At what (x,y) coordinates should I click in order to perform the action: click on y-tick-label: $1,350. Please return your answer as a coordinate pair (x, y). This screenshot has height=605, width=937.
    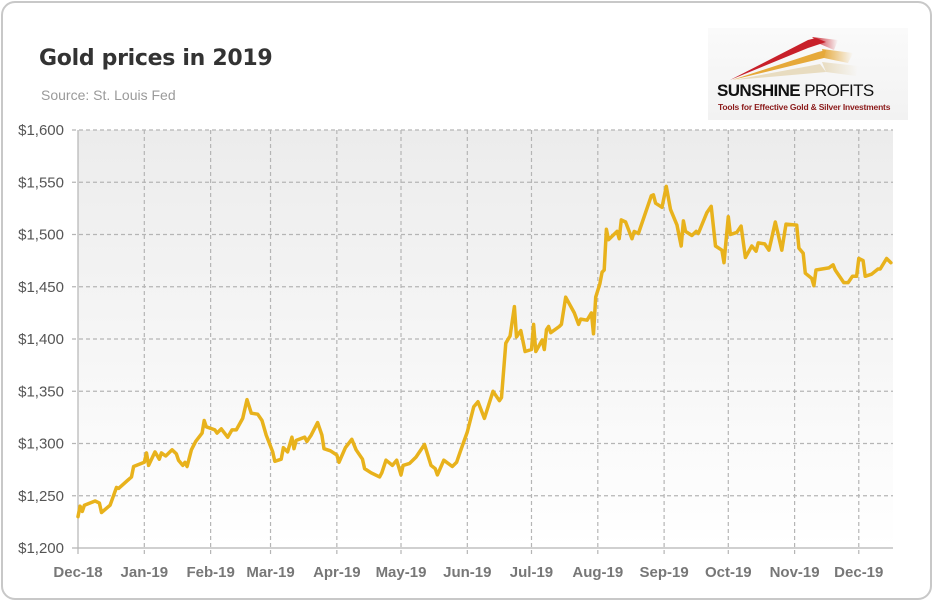
    Looking at the image, I should click on (41, 391).